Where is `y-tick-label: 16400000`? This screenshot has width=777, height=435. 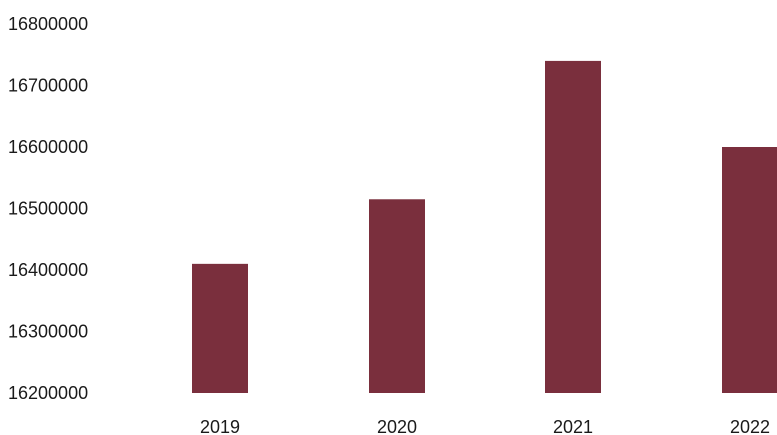
y-tick-label: 16400000 is located at coordinates (48, 270).